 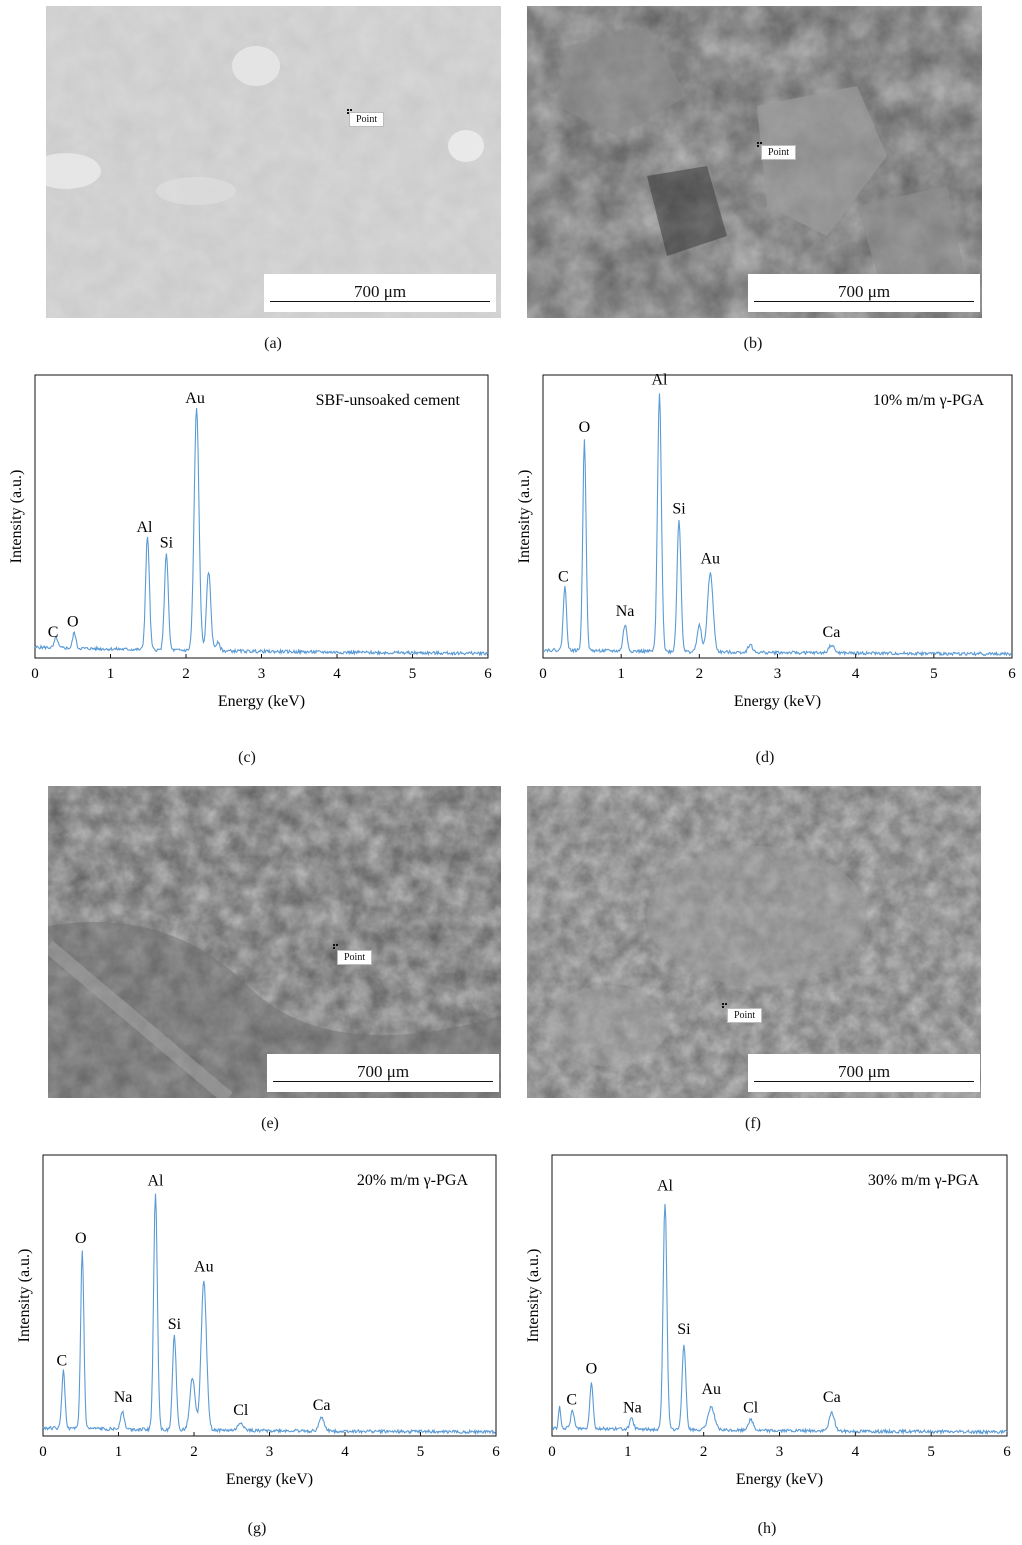 I want to click on panel-label-h: (h), so click(x=767, y=1528).